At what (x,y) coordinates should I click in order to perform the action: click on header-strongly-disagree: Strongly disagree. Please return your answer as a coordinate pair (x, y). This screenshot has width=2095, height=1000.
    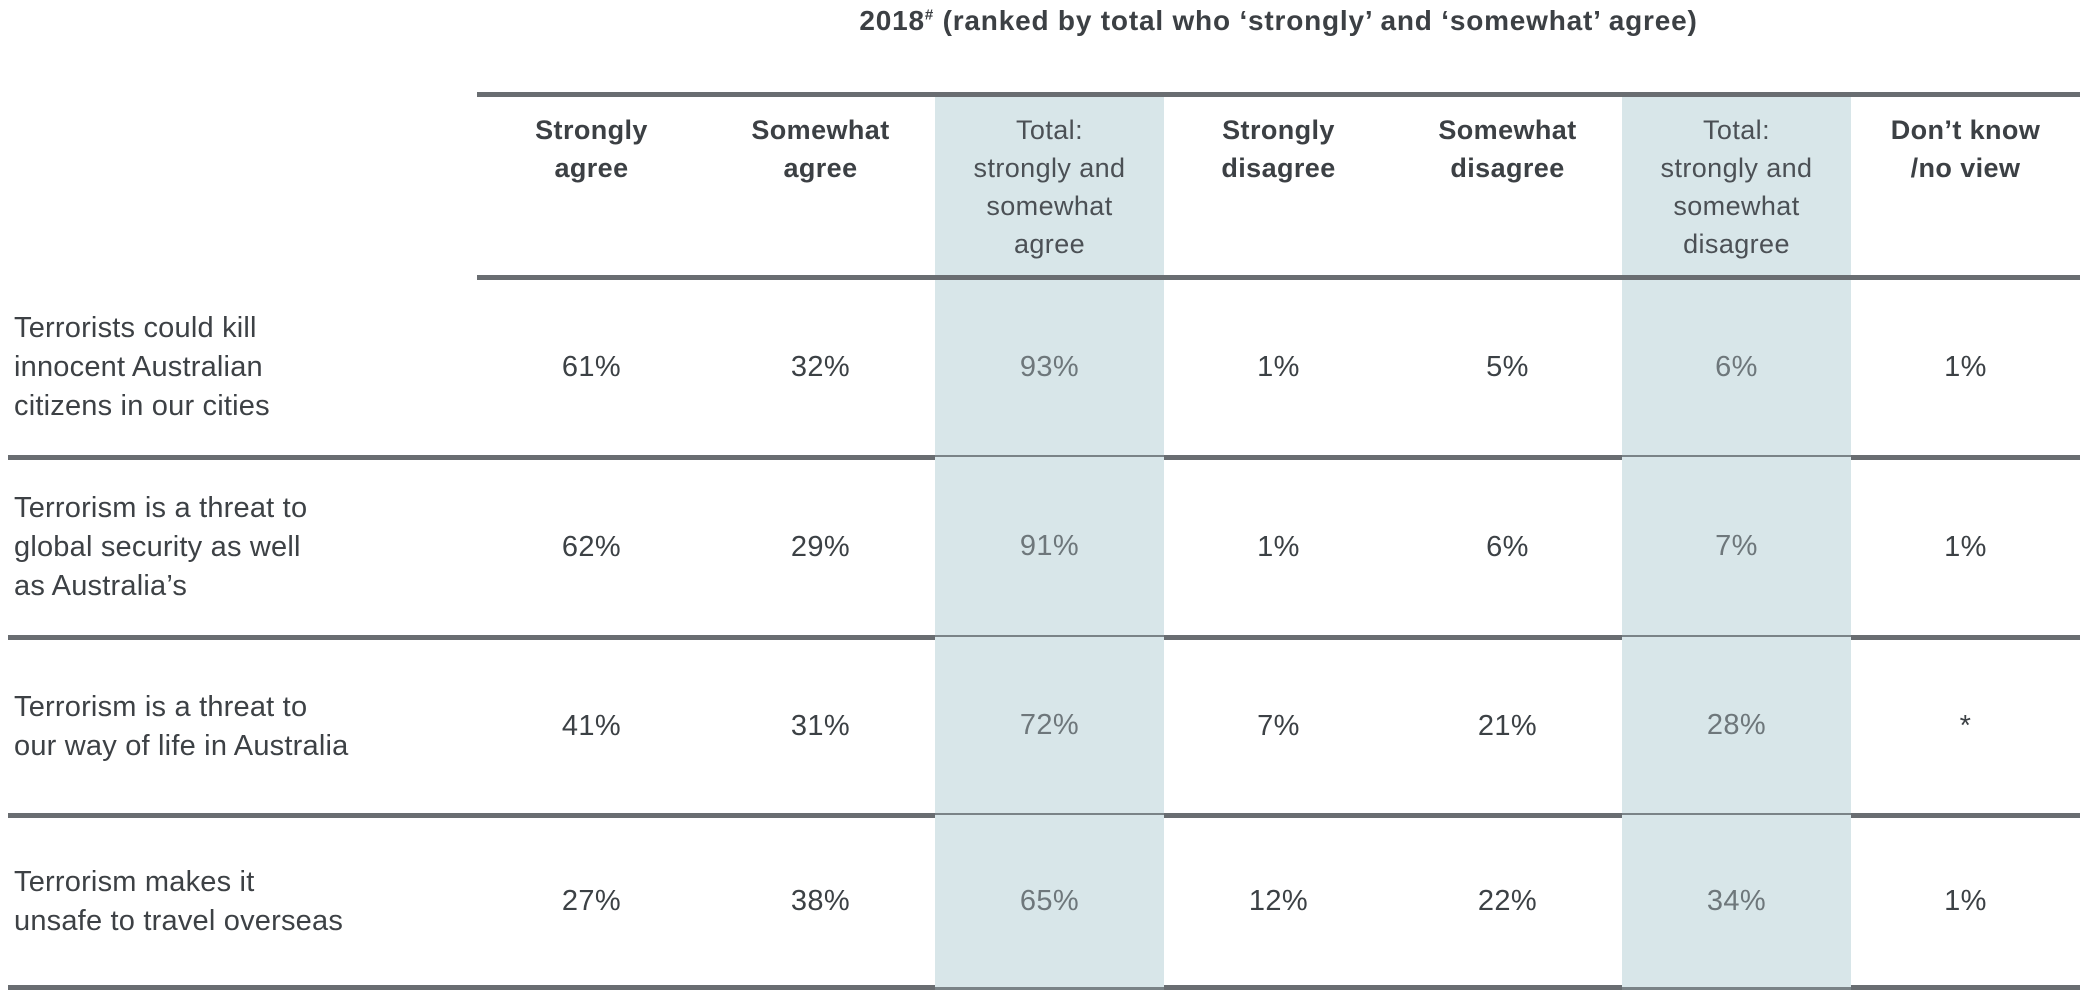
    Looking at the image, I should click on (1278, 186).